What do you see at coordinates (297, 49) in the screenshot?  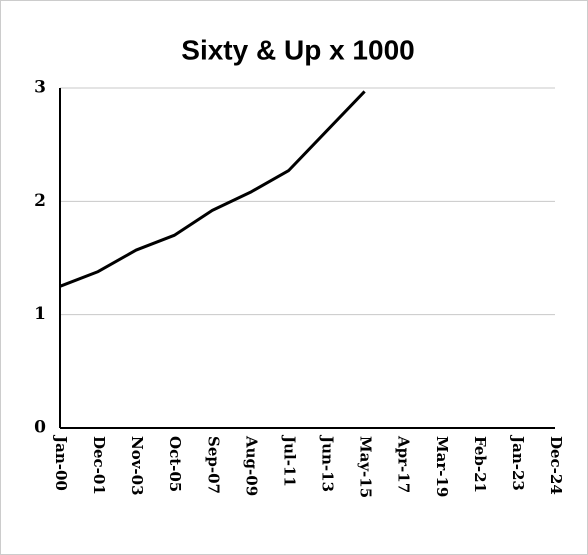 I see `chart-title: Sixty & Up x 1000` at bounding box center [297, 49].